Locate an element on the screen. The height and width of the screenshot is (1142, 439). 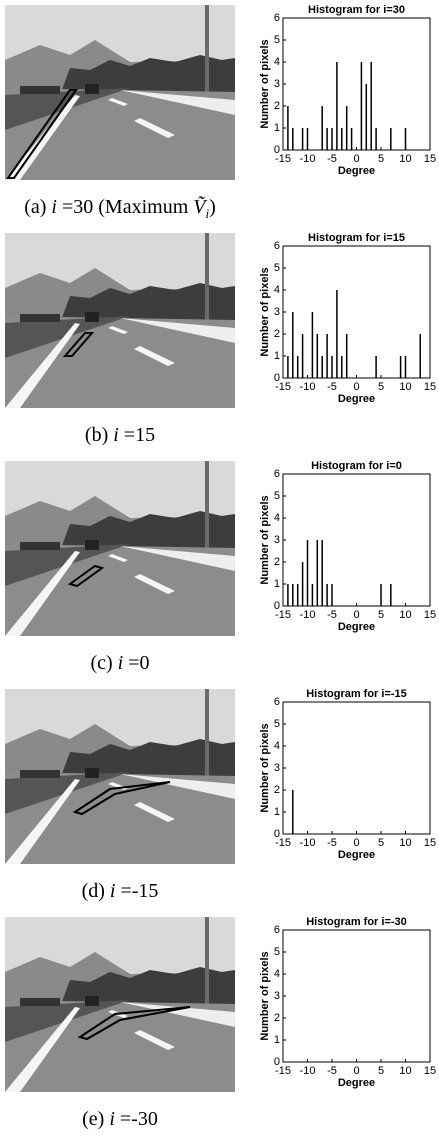
chart-title: Histogram for i=0 is located at coordinates (356, 466).